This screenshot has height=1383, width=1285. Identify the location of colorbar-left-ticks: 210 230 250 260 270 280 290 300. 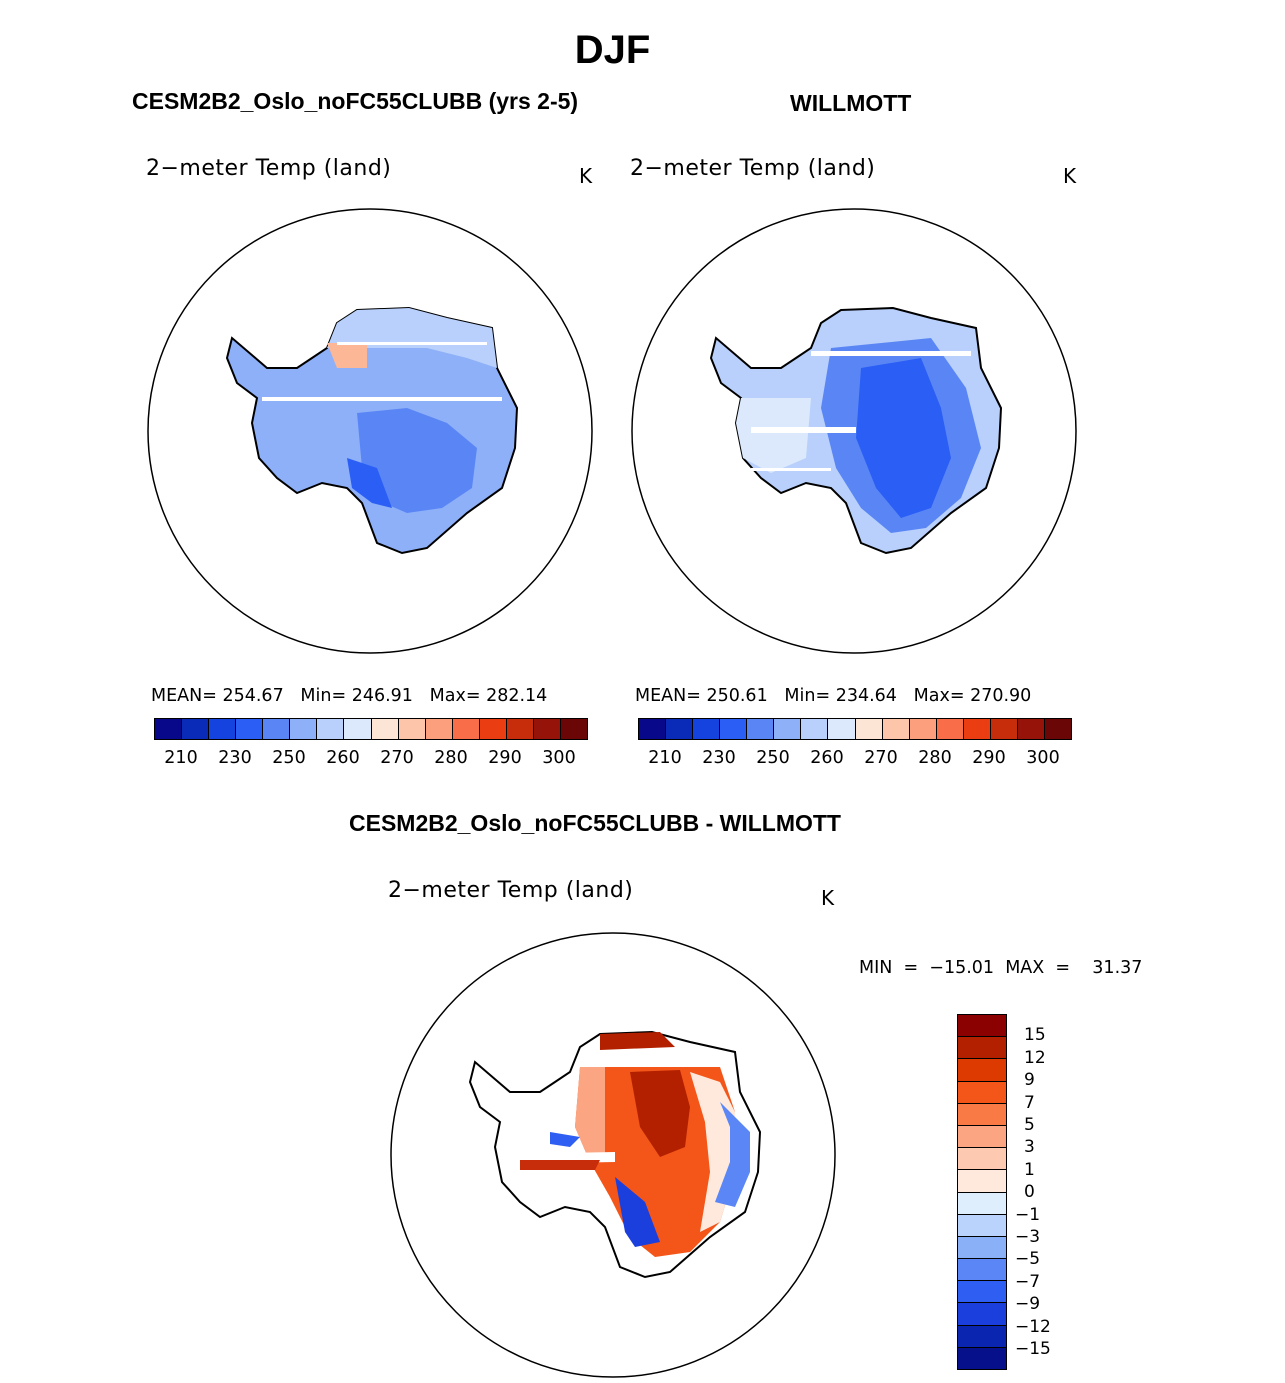
(370, 758).